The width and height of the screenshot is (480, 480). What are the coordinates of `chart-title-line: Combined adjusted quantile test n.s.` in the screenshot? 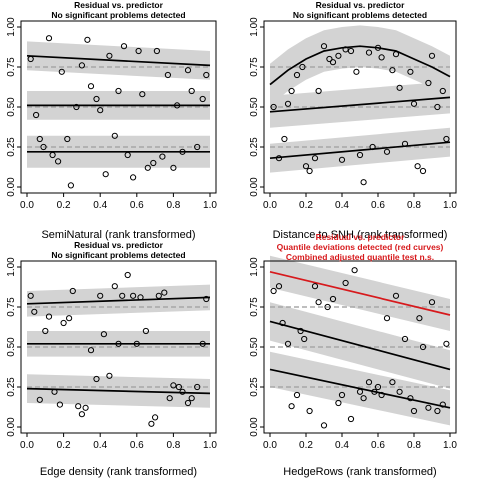 It's located at (360, 257).